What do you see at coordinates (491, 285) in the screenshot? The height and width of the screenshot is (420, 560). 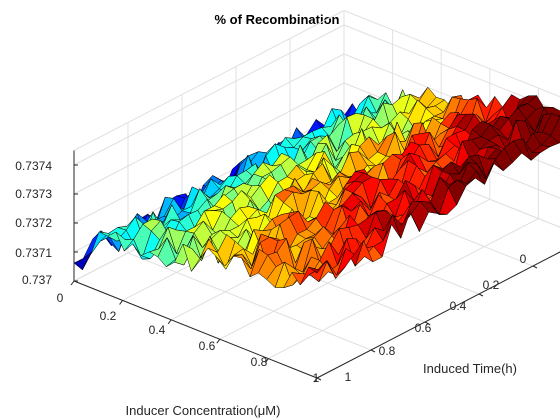 I see `y-tick-1: 0.2` at bounding box center [491, 285].